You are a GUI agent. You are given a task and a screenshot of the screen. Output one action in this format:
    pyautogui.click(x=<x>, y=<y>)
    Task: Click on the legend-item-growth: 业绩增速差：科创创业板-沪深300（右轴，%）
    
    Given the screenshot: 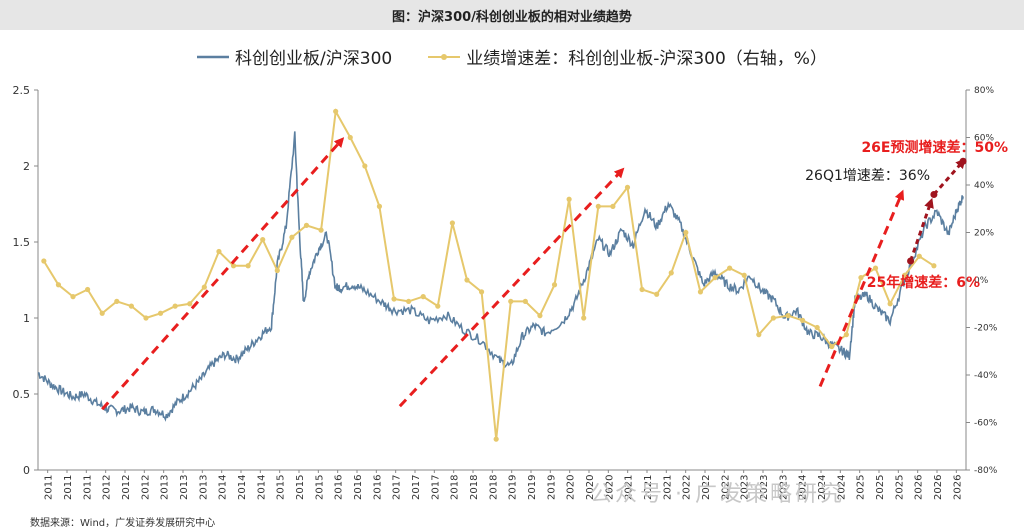 What is the action you would take?
    pyautogui.click(x=627, y=56)
    